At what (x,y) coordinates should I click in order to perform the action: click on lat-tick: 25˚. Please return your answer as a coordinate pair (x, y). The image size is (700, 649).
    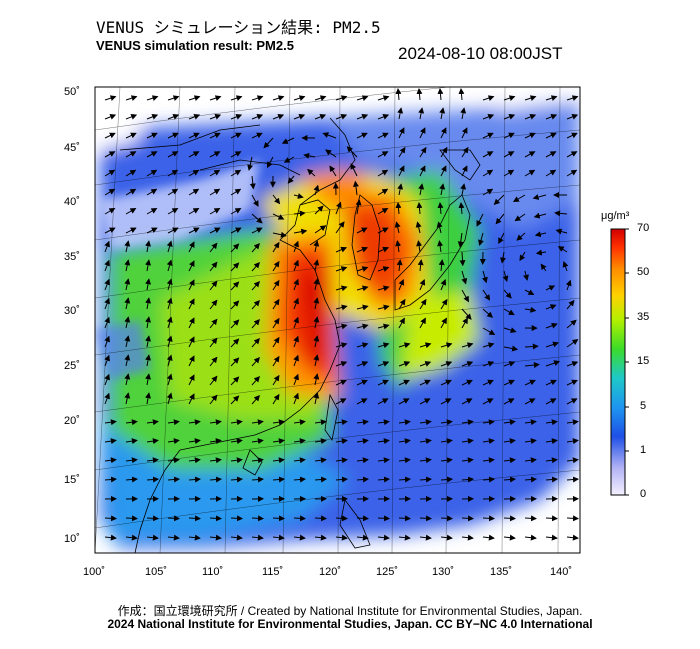
    Looking at the image, I should click on (72, 366).